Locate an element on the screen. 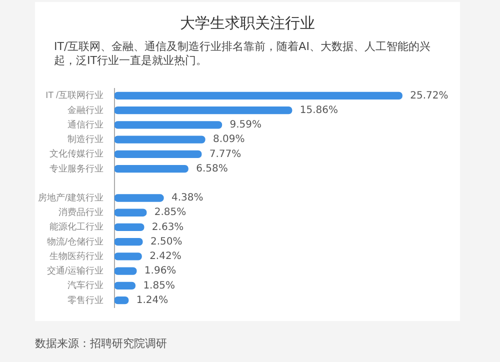 The width and height of the screenshot is (500, 362). source-note: 数据来源：招聘研究院调研 is located at coordinates (101, 343).